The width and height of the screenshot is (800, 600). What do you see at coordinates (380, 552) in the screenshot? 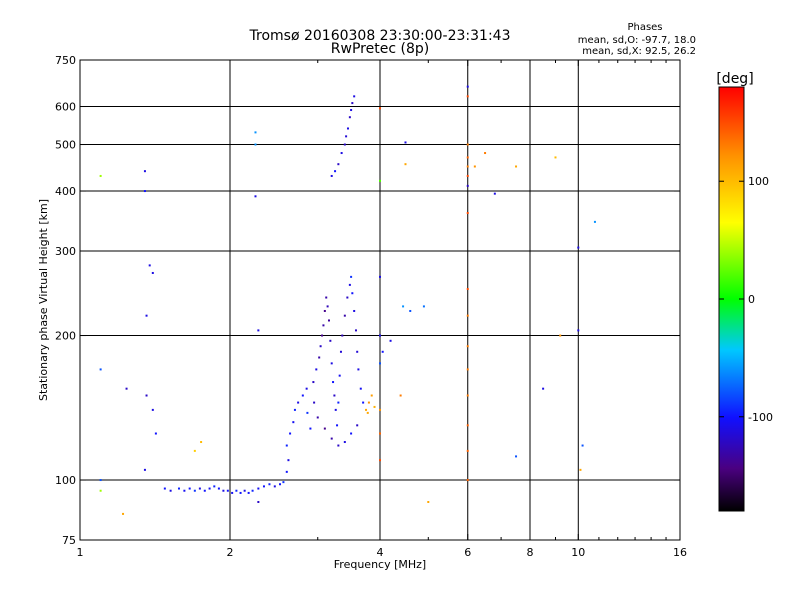
I see `x-tick-label: 4` at bounding box center [380, 552].